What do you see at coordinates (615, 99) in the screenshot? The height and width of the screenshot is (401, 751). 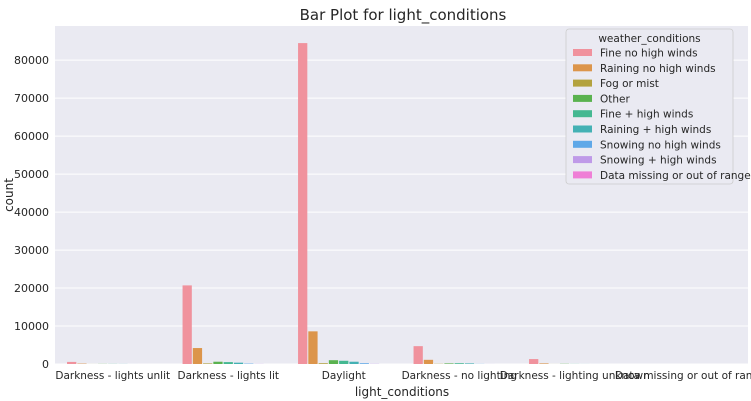 I see `legend-entry: Other` at bounding box center [615, 99].